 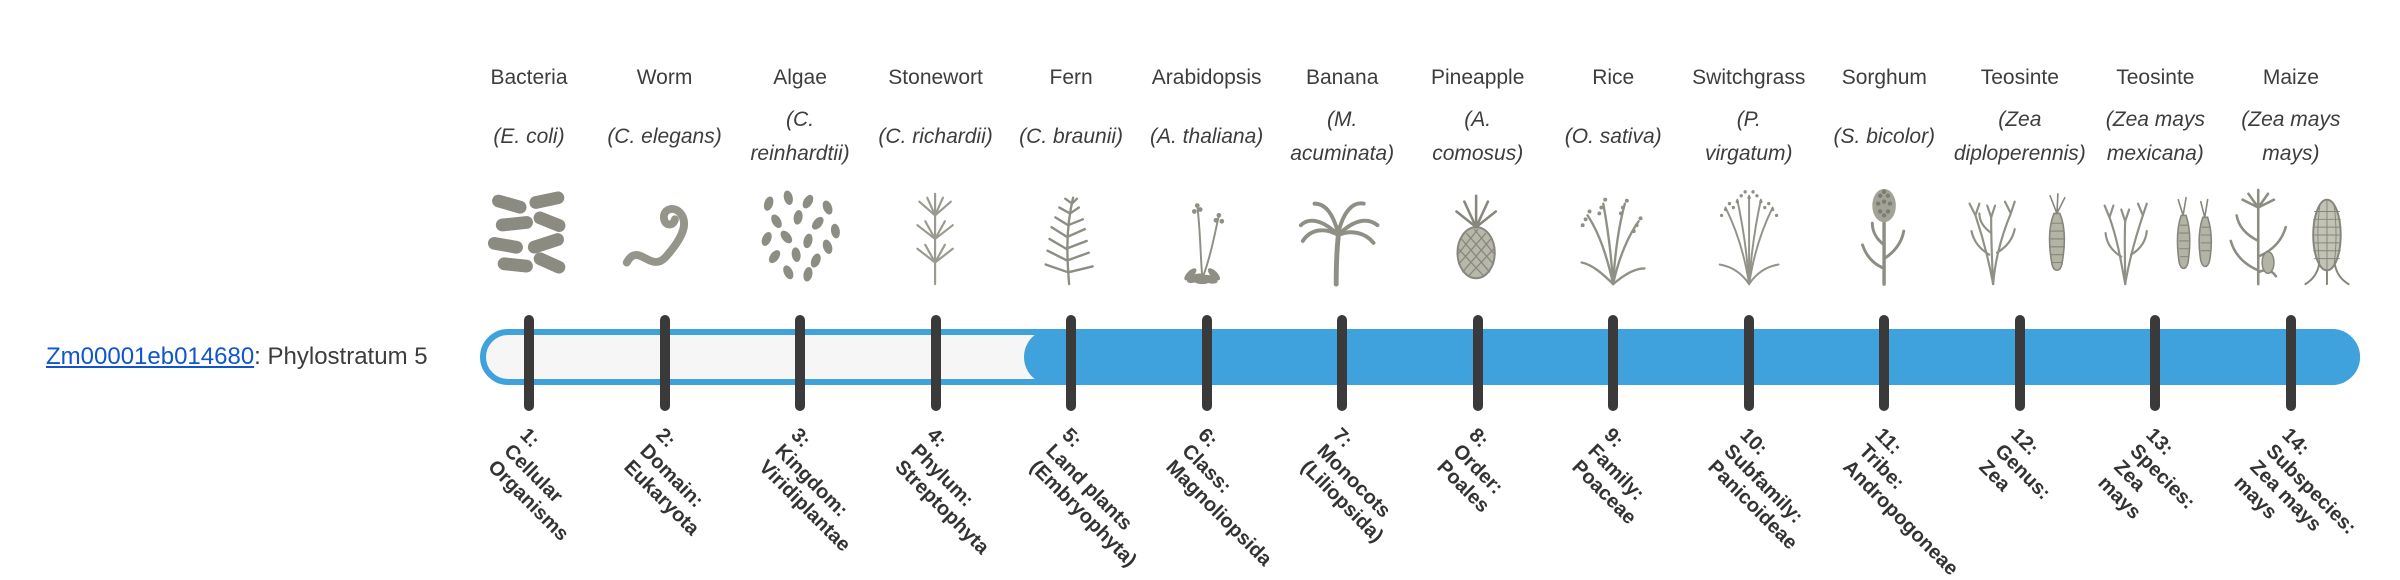 What do you see at coordinates (1478, 137) in the screenshot?
I see `organism-scientific-name: (A. comosus)` at bounding box center [1478, 137].